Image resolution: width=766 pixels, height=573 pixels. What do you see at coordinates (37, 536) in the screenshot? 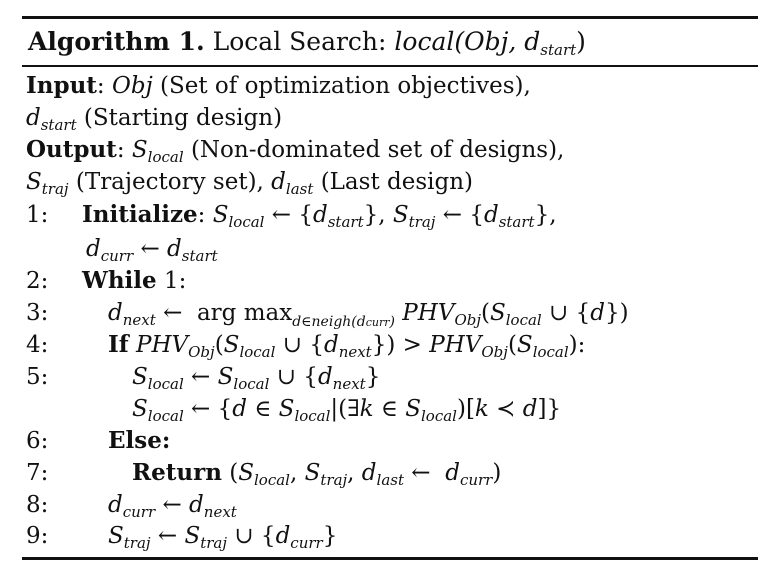
I see `step-number: 9:` at bounding box center [37, 536].